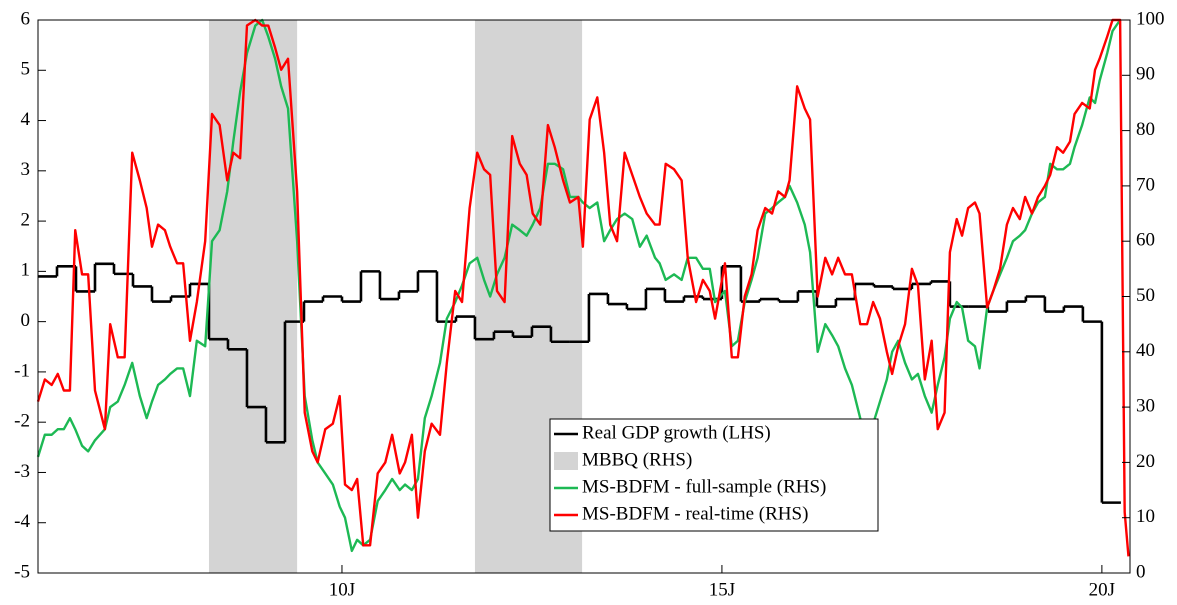  I want to click on y2-tick-label: 10, so click(1145, 516).